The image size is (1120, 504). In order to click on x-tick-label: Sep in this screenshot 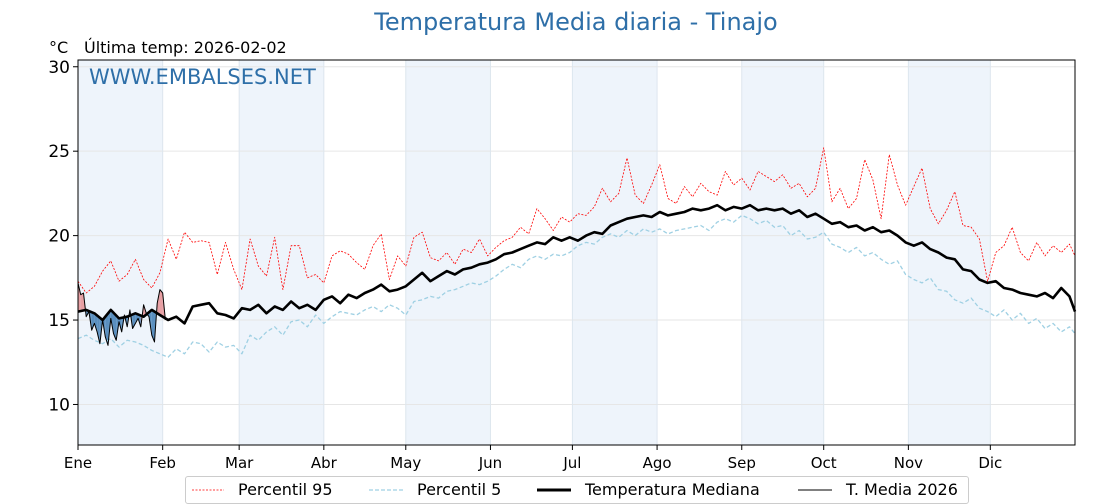, I will do `click(742, 463)`.